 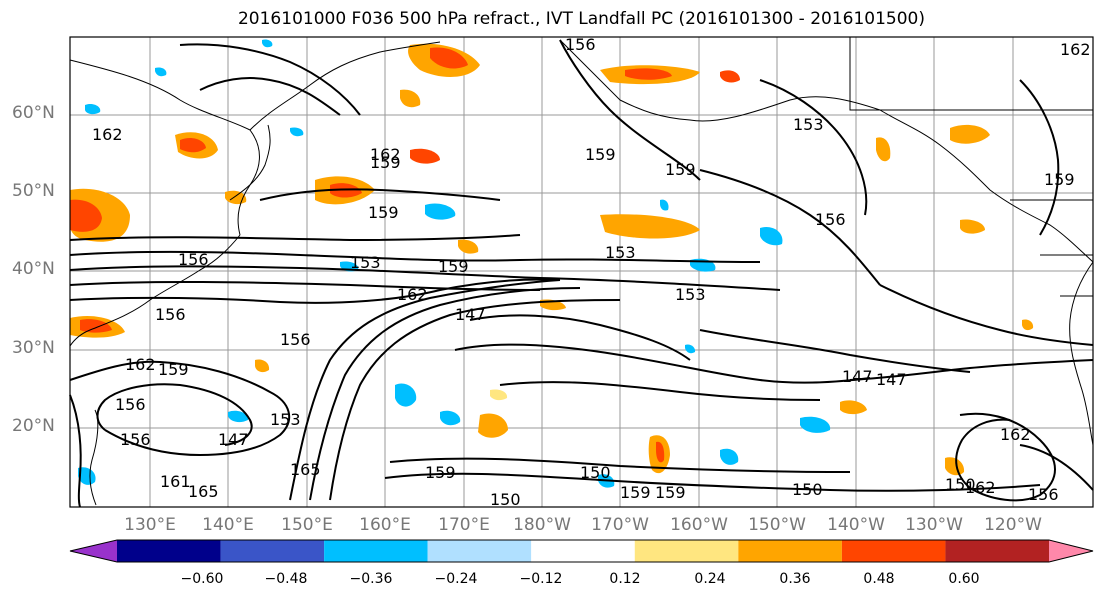 What do you see at coordinates (385, 525) in the screenshot?
I see `lon-label: 160°E` at bounding box center [385, 525].